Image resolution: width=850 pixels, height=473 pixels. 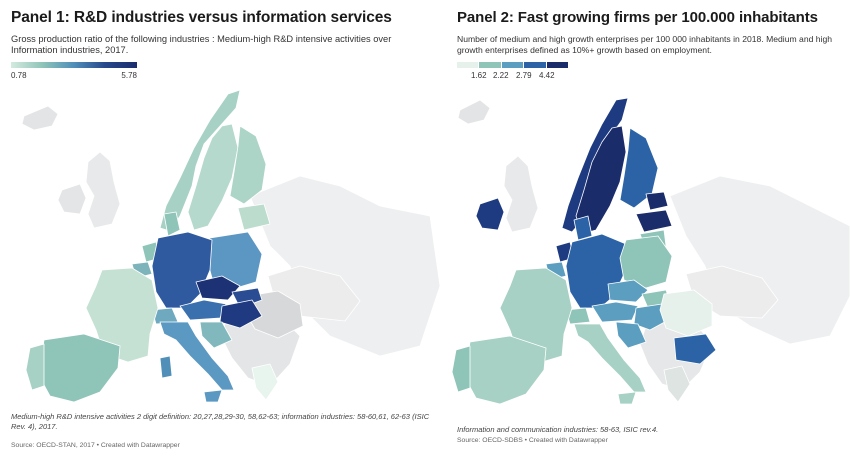 What do you see at coordinates (166, 367) in the screenshot?
I see `map-region-sardinia` at bounding box center [166, 367].